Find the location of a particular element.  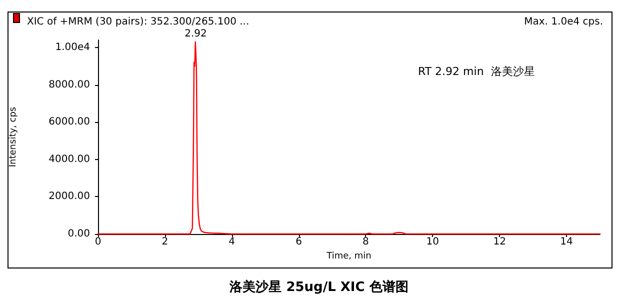

x-tick-label: 6 is located at coordinates (299, 242).